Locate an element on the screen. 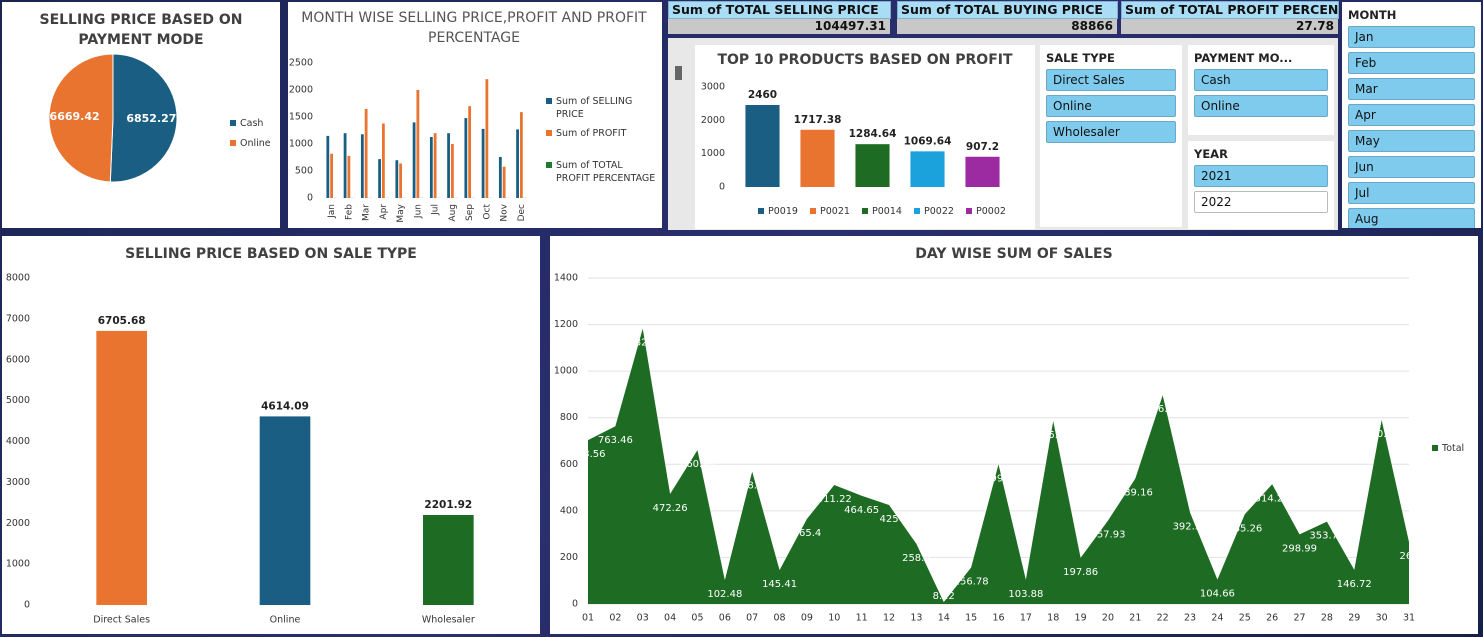 This screenshot has height=637, width=1483. slicer-title: YEAR is located at coordinates (1211, 154).